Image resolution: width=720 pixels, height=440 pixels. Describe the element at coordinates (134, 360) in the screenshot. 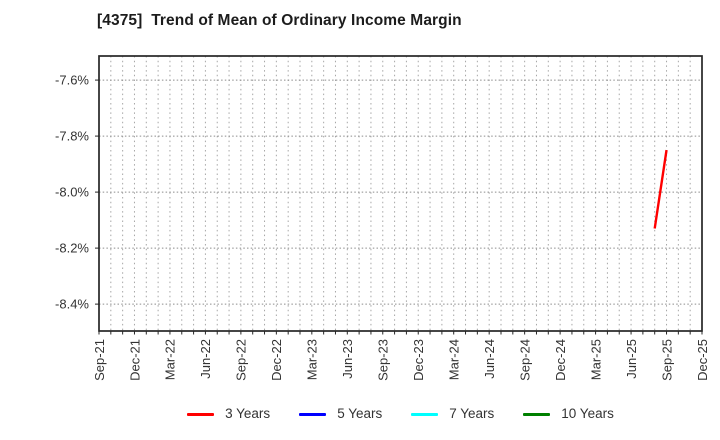

I see `x-tick-label: Dec-21` at that location.